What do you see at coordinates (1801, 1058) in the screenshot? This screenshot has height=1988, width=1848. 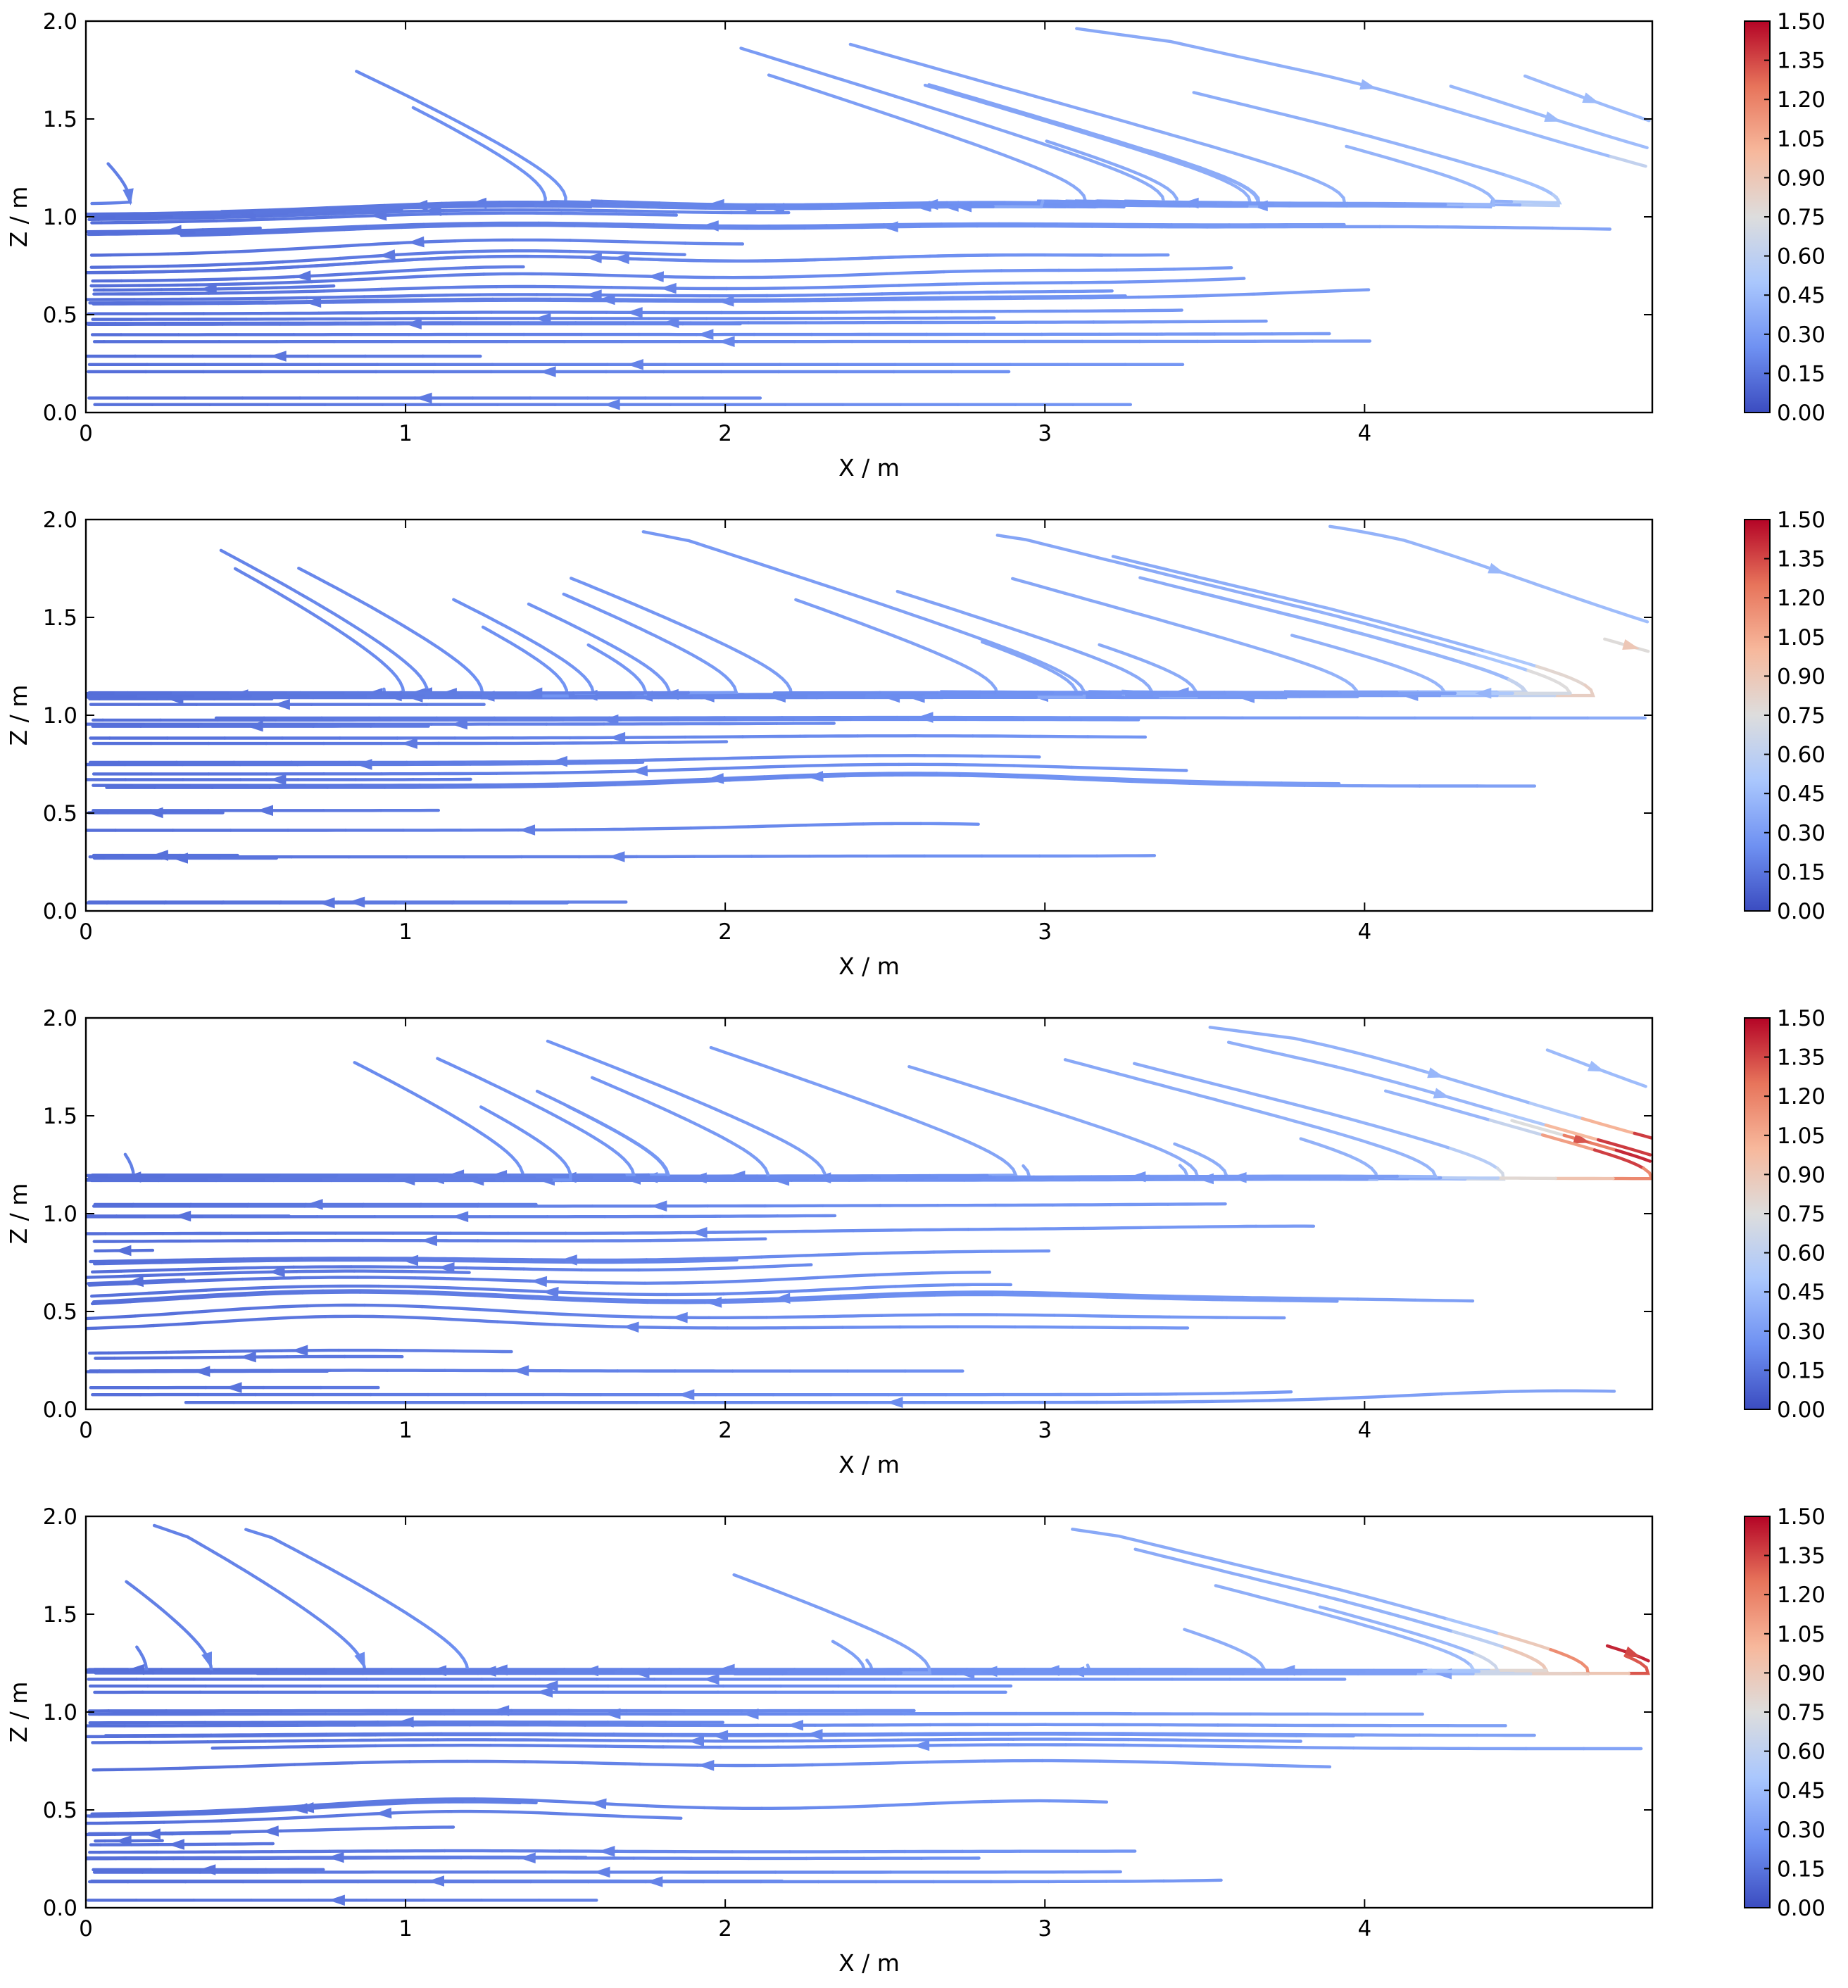 I see `colorbar-tick-label: 1.35` at bounding box center [1801, 1058].